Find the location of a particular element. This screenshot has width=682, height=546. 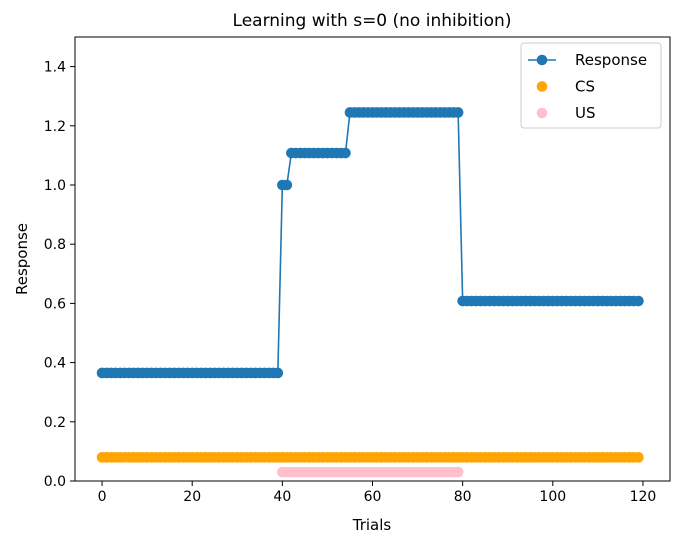

y-tick-label: 0.0 is located at coordinates (55, 482).